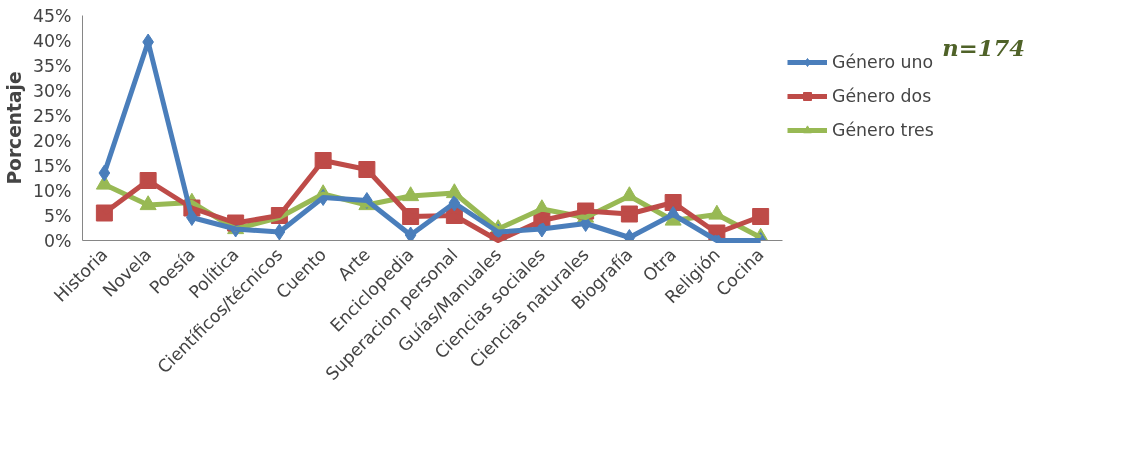 The width and height of the screenshot is (1130, 451). I want to click on y-tick-label: 40%, so click(52, 40).